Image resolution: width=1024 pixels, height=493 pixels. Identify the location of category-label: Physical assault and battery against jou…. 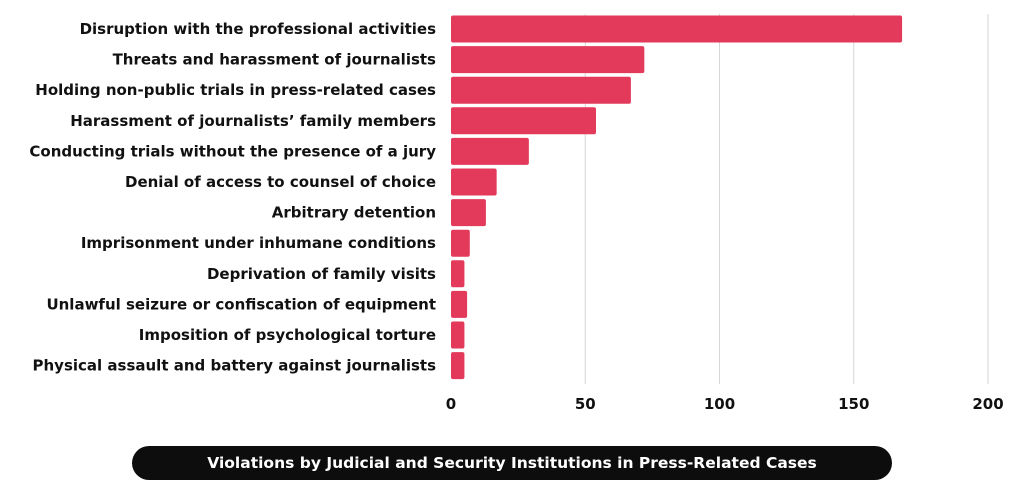
(235, 366).